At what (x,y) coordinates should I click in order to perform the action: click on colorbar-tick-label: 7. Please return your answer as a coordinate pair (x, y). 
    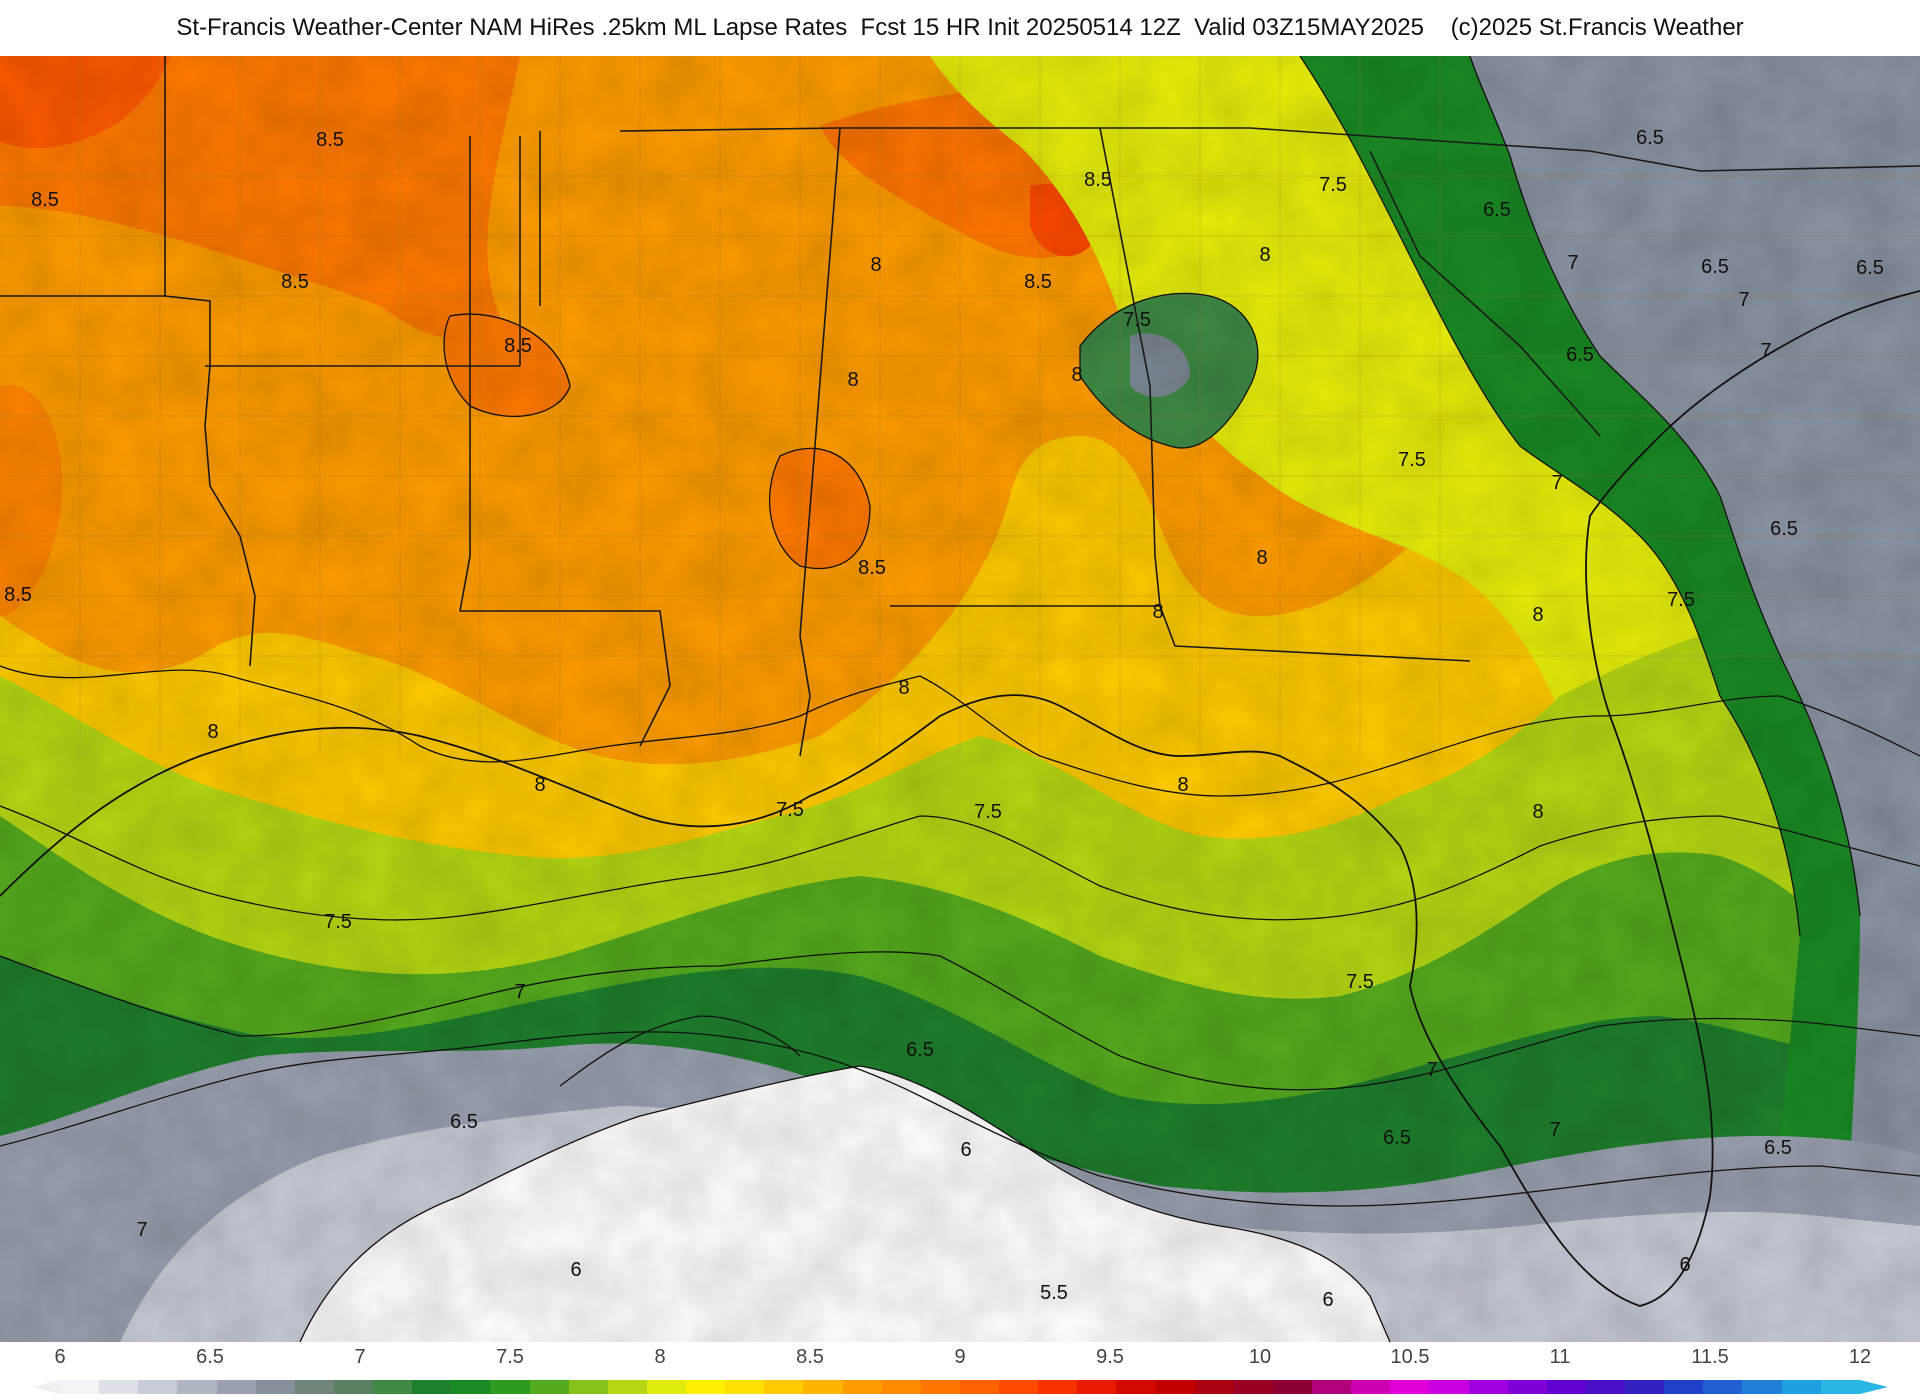
    Looking at the image, I should click on (360, 1357).